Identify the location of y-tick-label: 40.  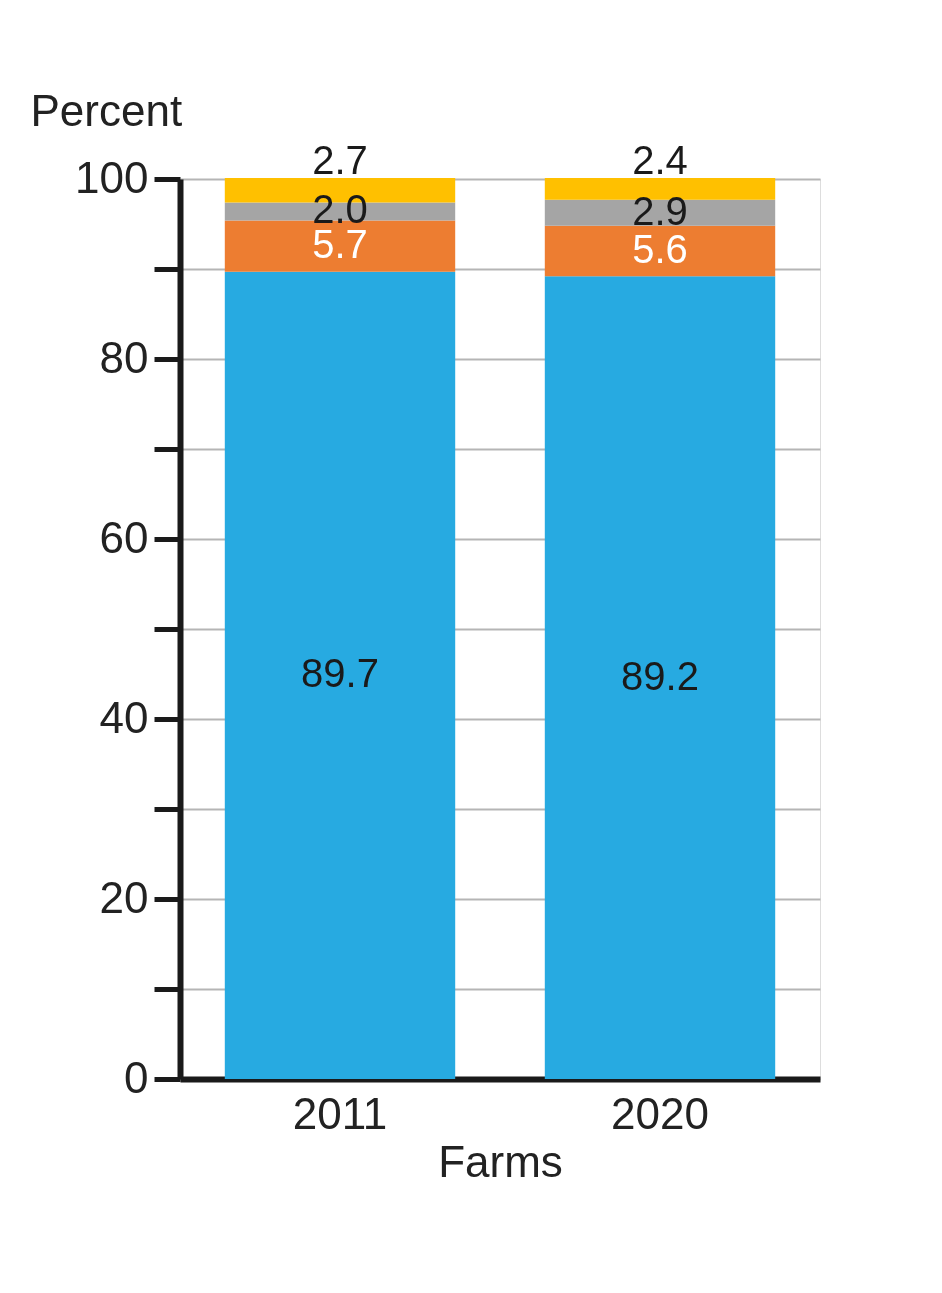
(124, 717).